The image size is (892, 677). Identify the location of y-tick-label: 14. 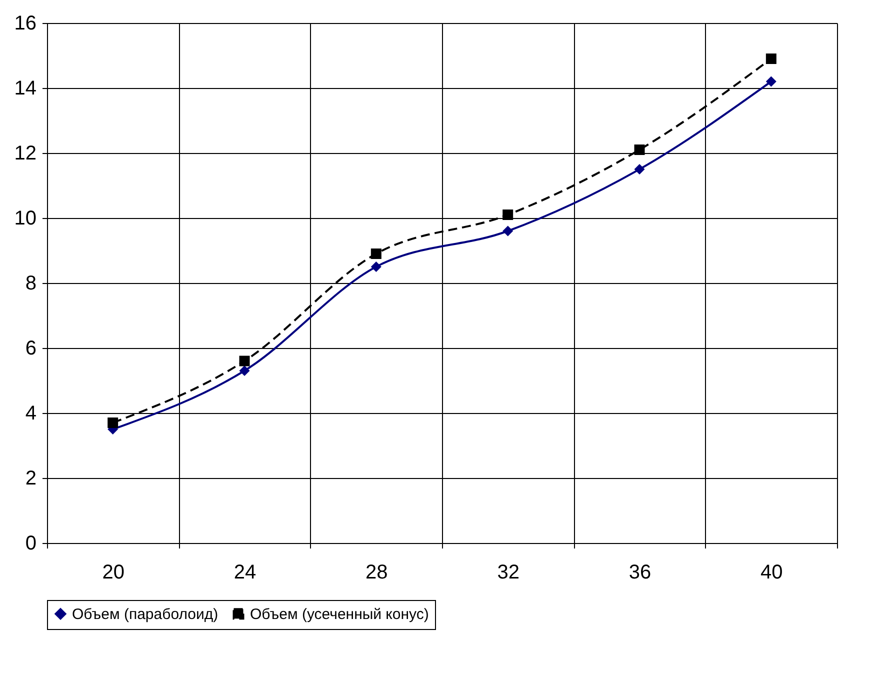
(25, 89).